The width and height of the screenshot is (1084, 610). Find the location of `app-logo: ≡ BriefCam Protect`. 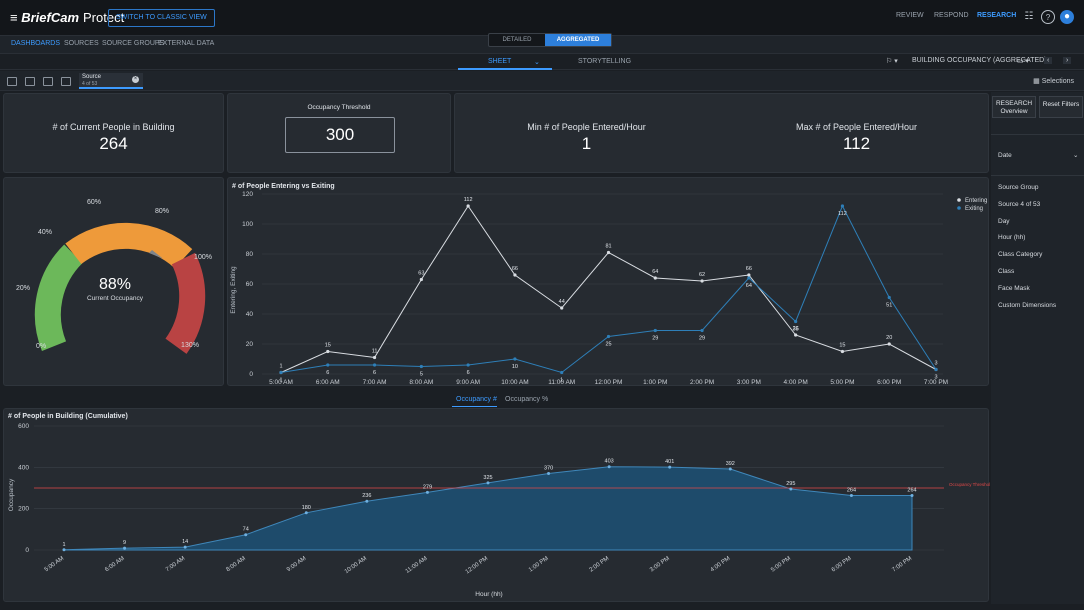

app-logo: ≡ BriefCam Protect is located at coordinates (67, 17).